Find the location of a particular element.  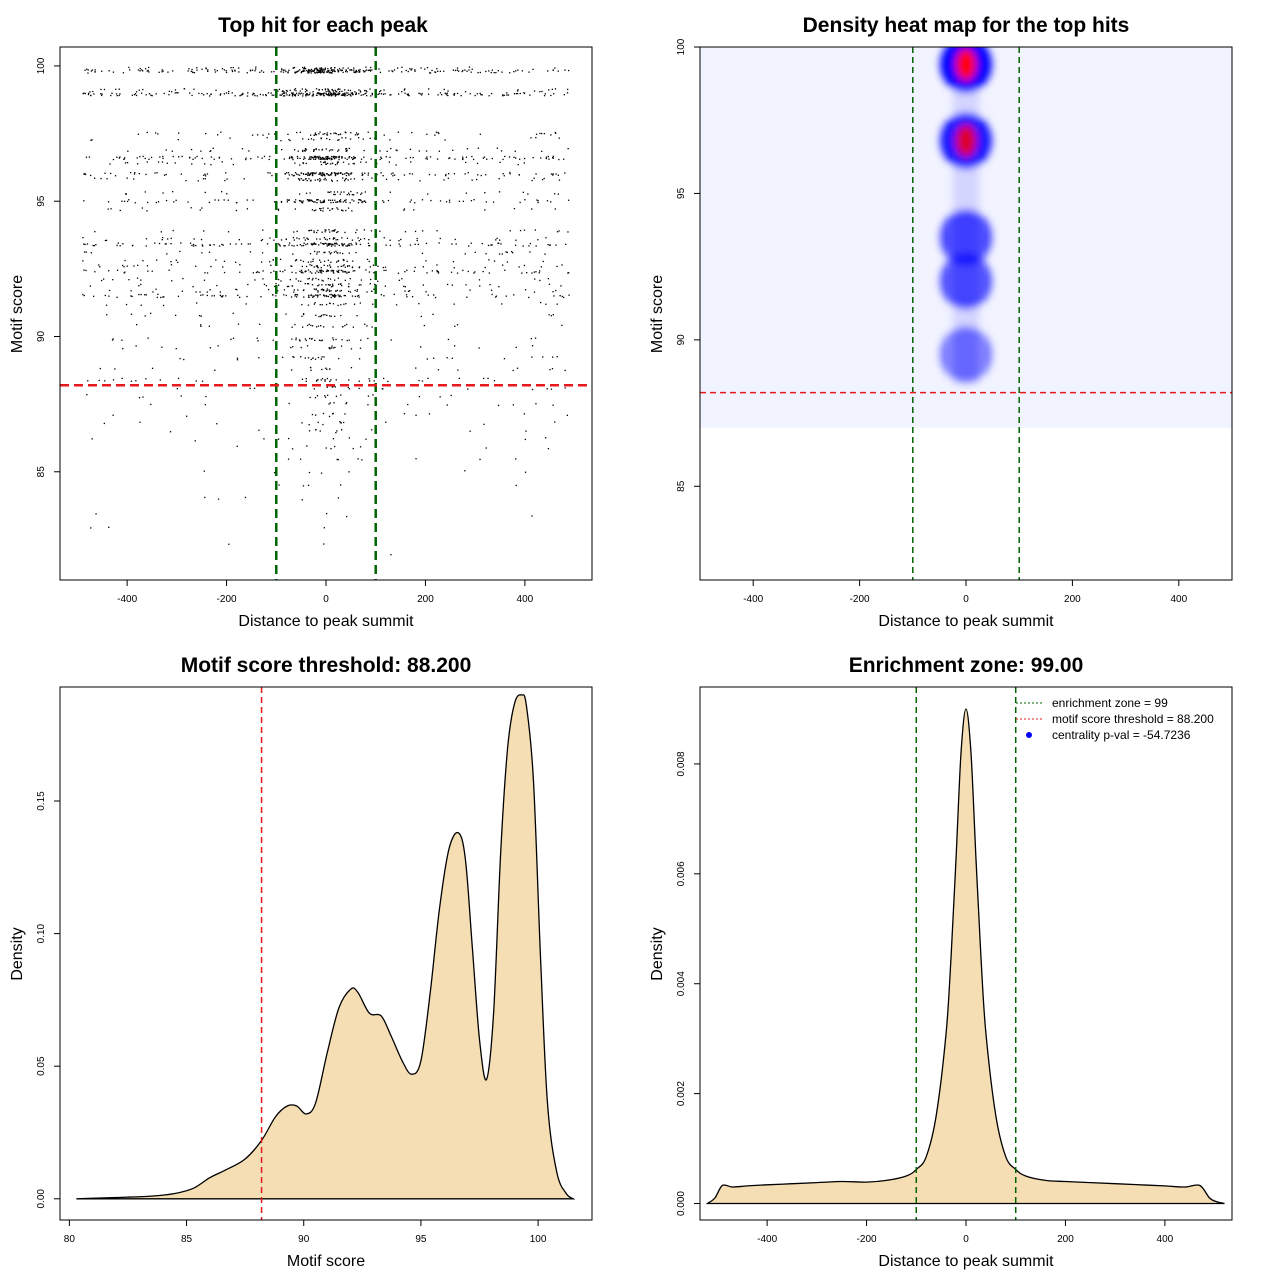

heatmap-blobs is located at coordinates (966, 215).